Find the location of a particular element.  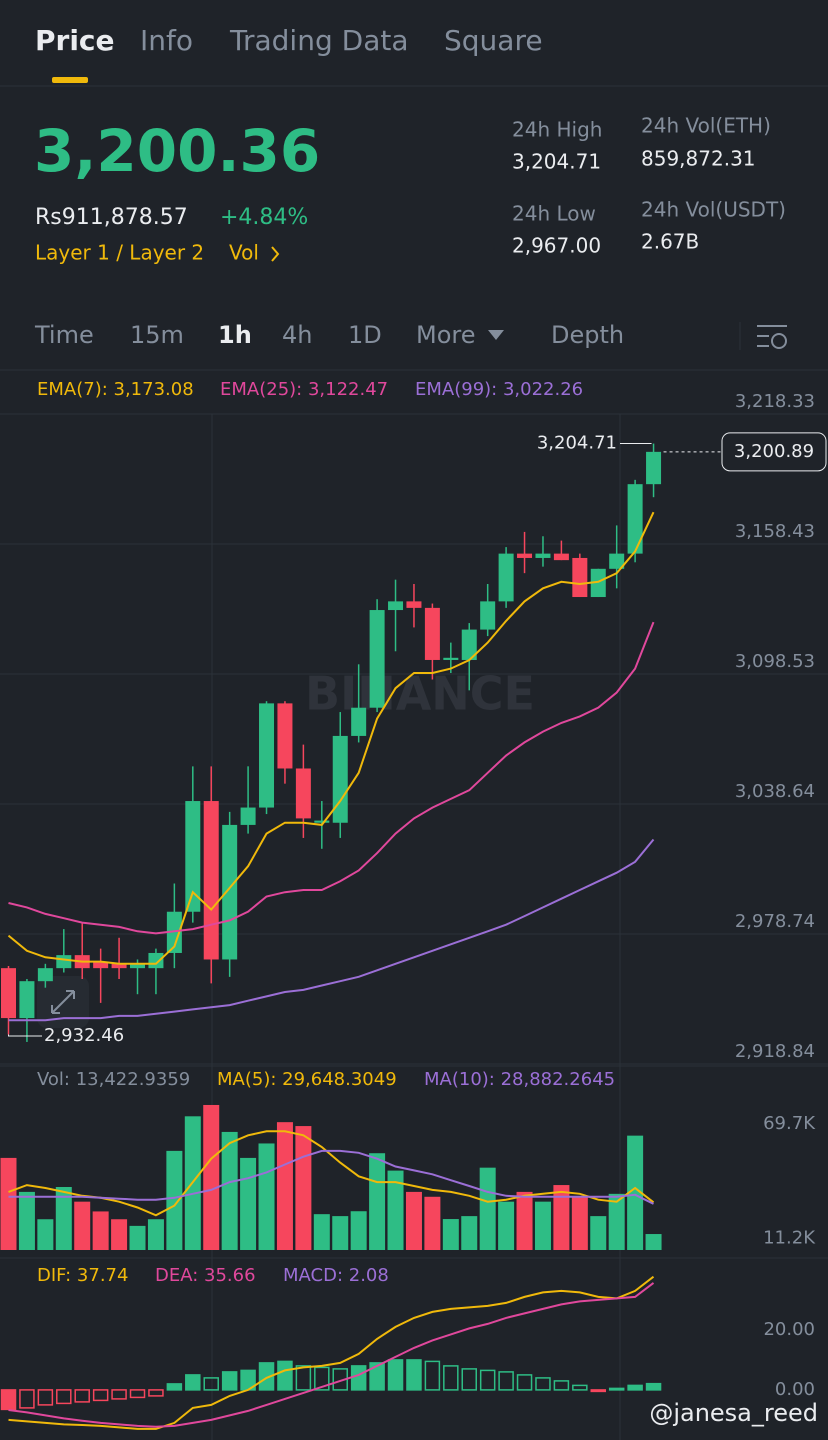

y-tick-label: 3,098.53 is located at coordinates (775, 661).